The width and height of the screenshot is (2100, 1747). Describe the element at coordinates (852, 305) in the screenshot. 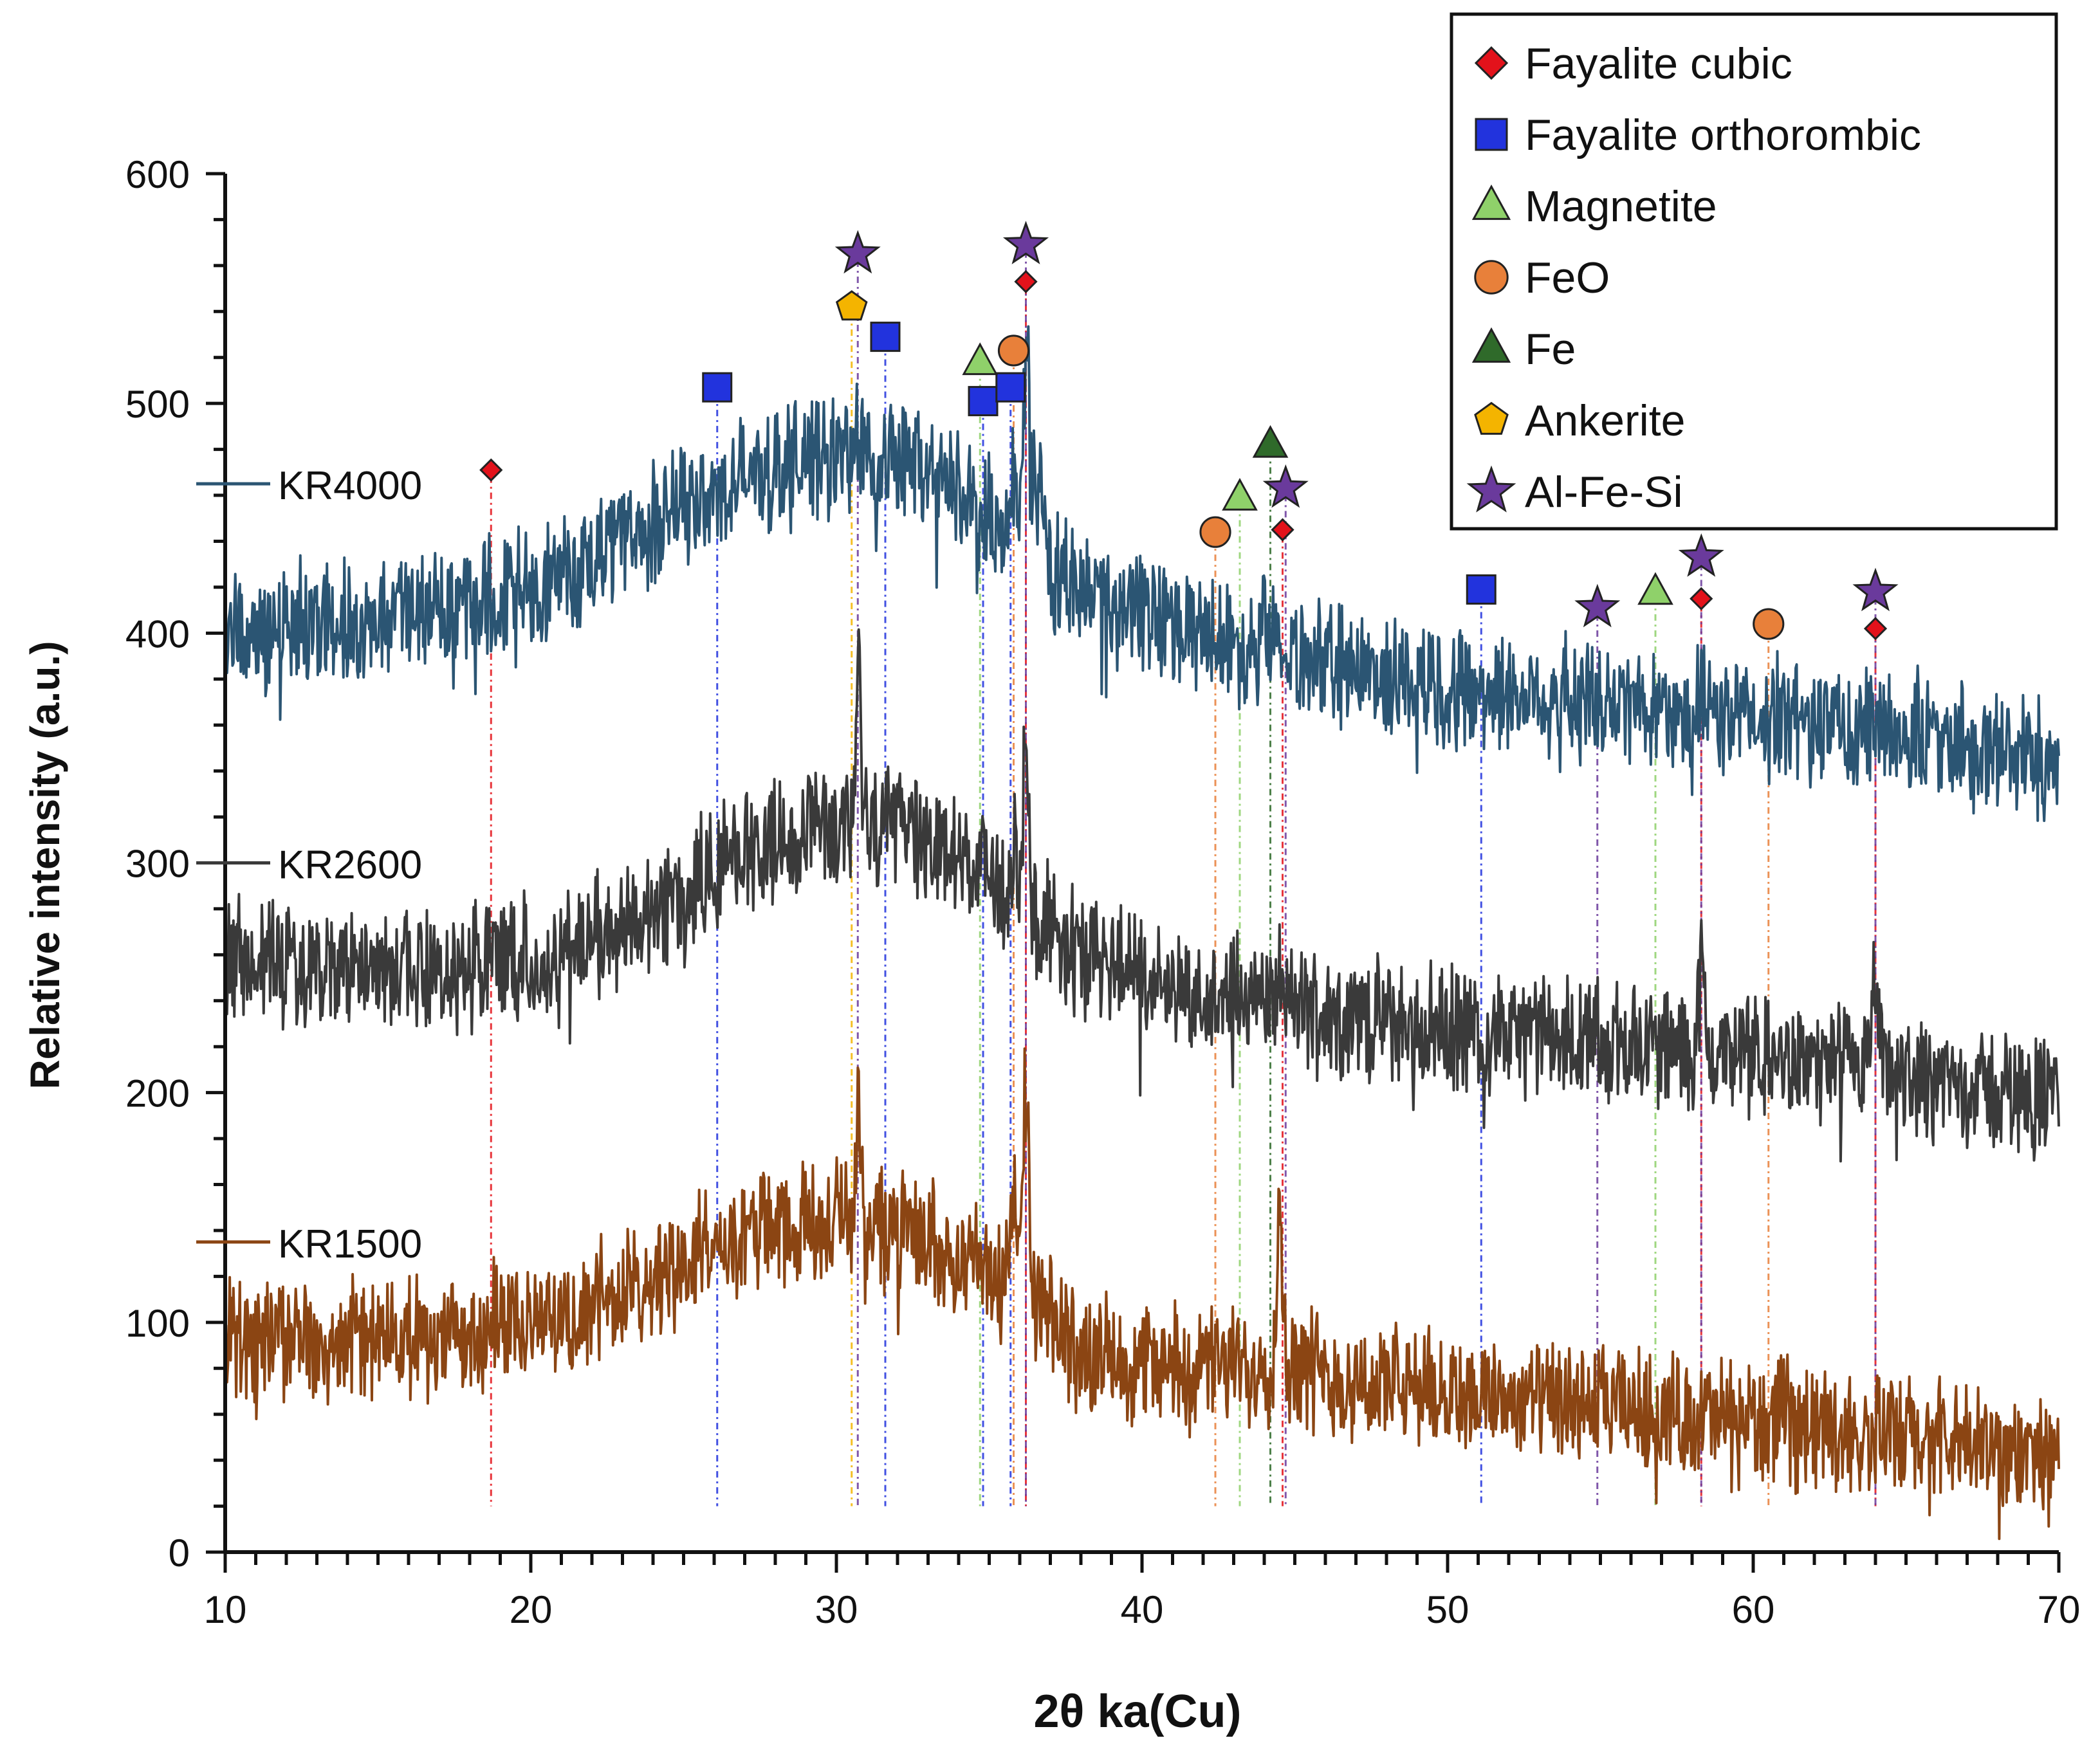

I see `phase-marker-ankerite` at that location.